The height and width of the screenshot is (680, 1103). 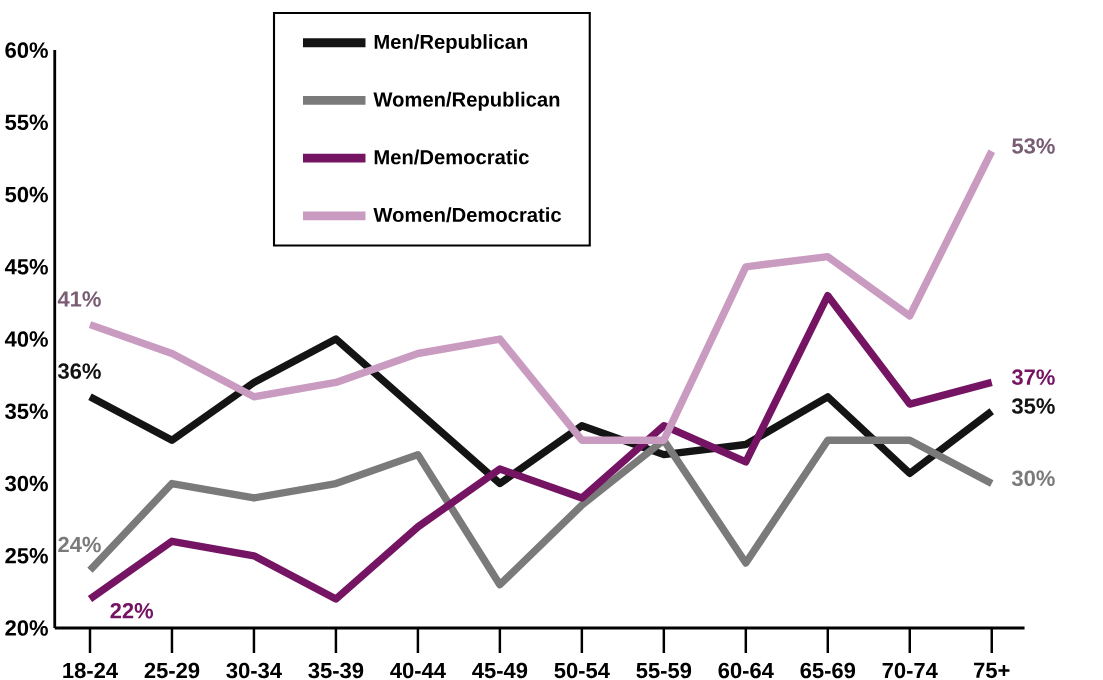 What do you see at coordinates (1033, 146) in the screenshot?
I see `annotation: 53%` at bounding box center [1033, 146].